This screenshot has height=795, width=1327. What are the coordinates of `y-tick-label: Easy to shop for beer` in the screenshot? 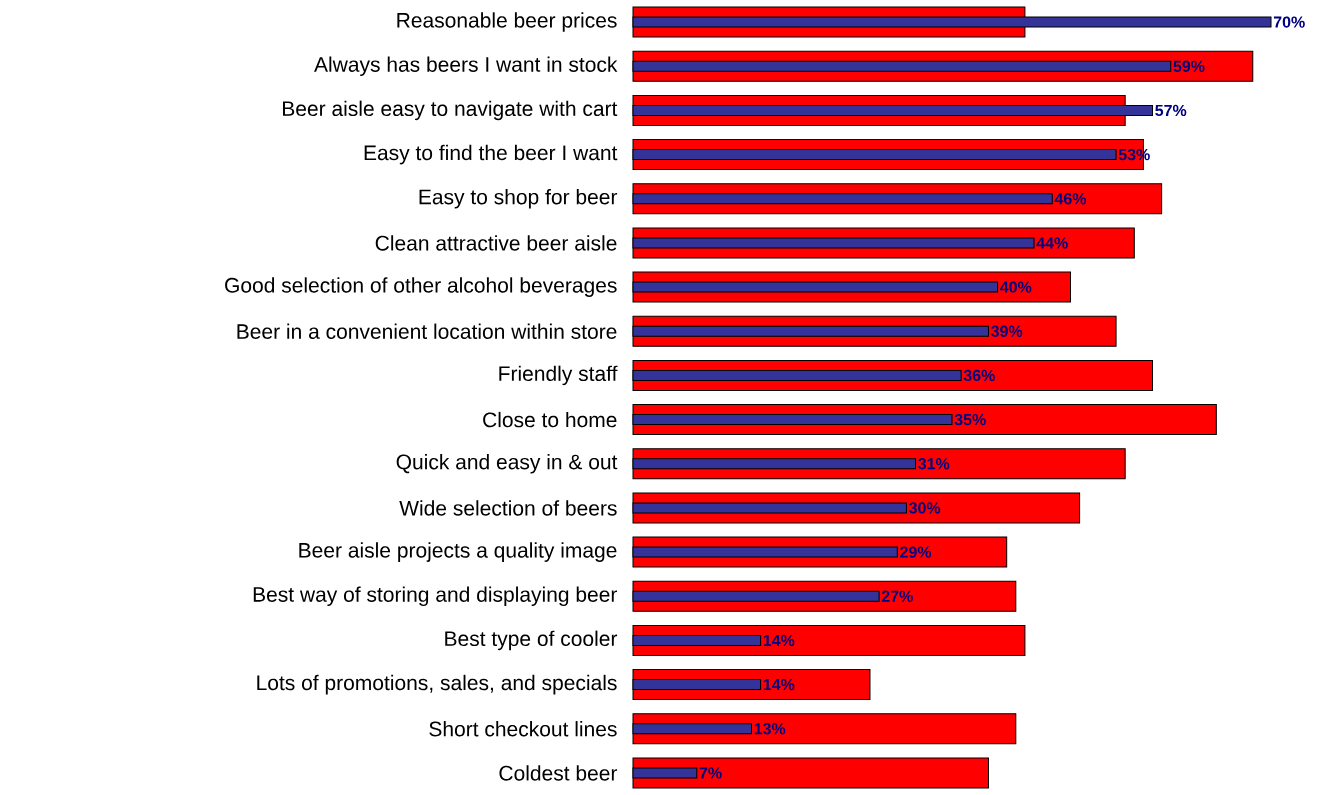 It's located at (518, 198).